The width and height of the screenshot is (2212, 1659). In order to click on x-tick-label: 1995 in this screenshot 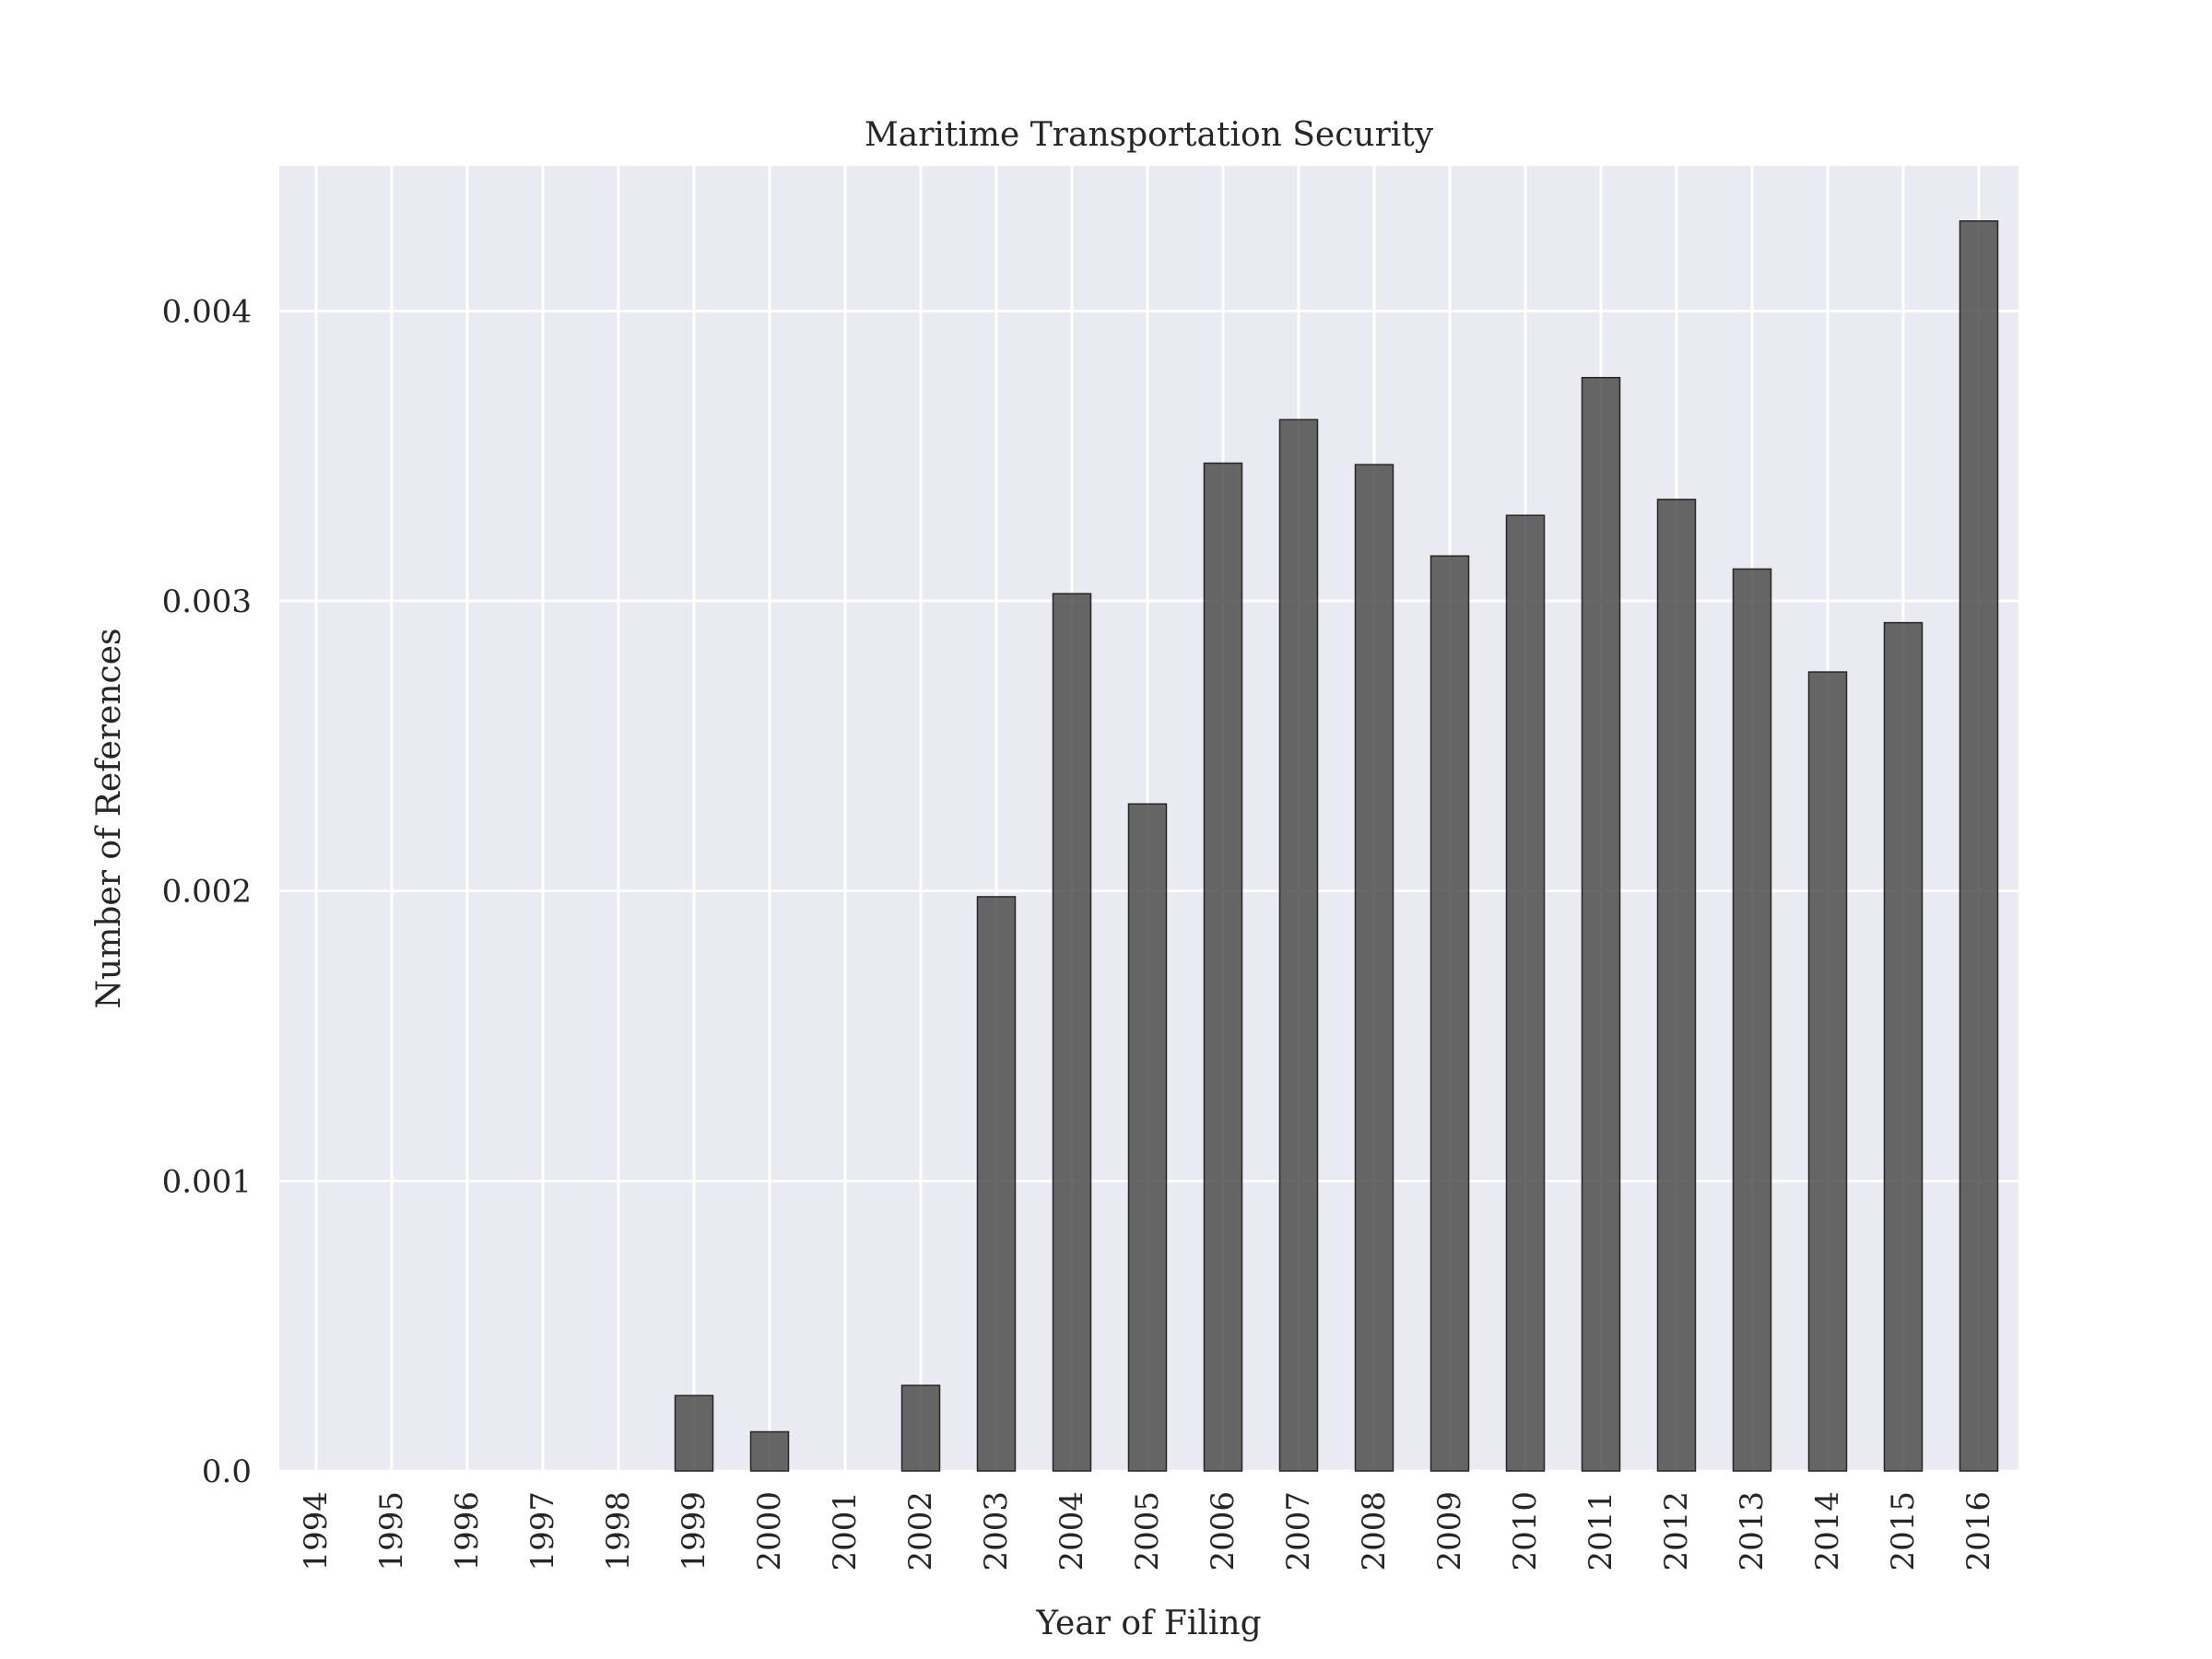, I will do `click(391, 1531)`.